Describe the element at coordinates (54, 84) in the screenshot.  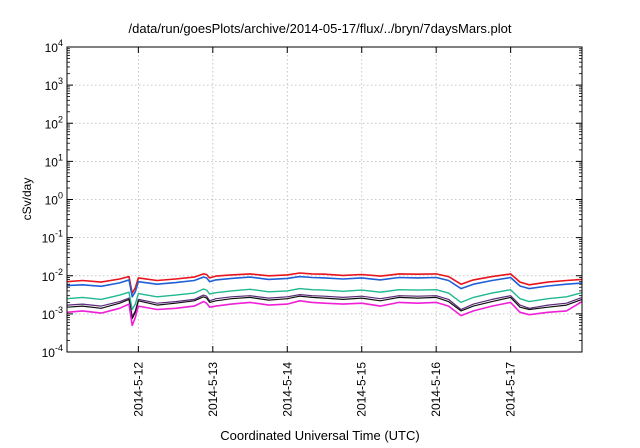
I see `y-tick-label: 10³` at that location.